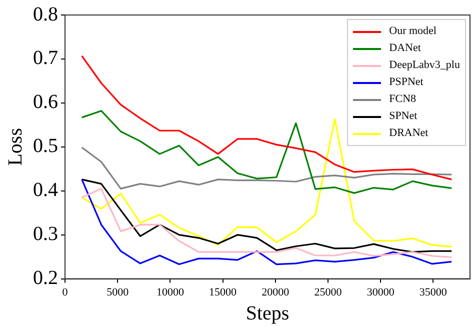  I want to click on legend-label: SPNet, so click(403, 116).